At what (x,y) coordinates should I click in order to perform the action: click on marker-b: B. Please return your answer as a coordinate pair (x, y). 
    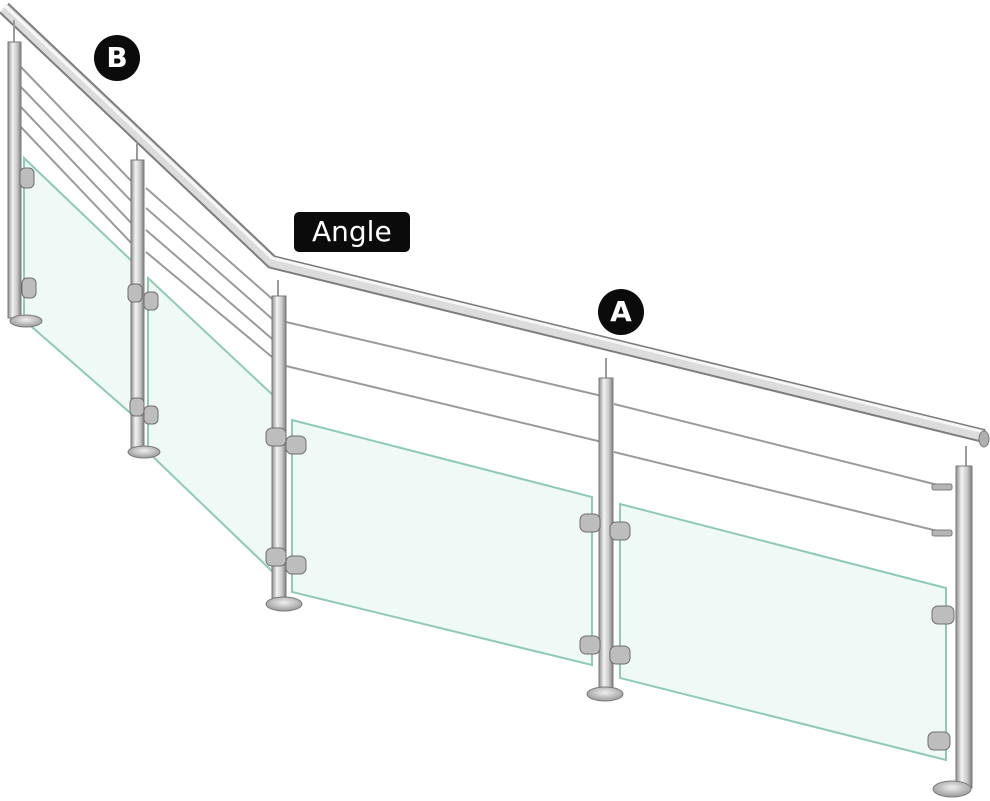
    Looking at the image, I should click on (117, 58).